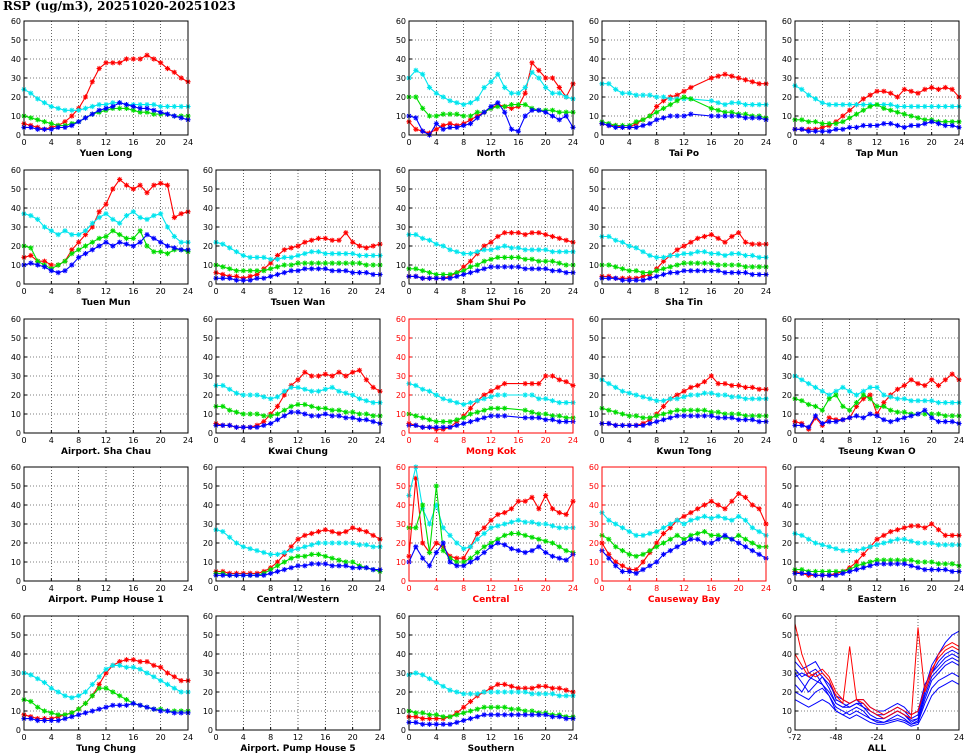 The image size is (965, 755). What do you see at coordinates (243, 588) in the screenshot?
I see `x-tick-label: 4` at bounding box center [243, 588].